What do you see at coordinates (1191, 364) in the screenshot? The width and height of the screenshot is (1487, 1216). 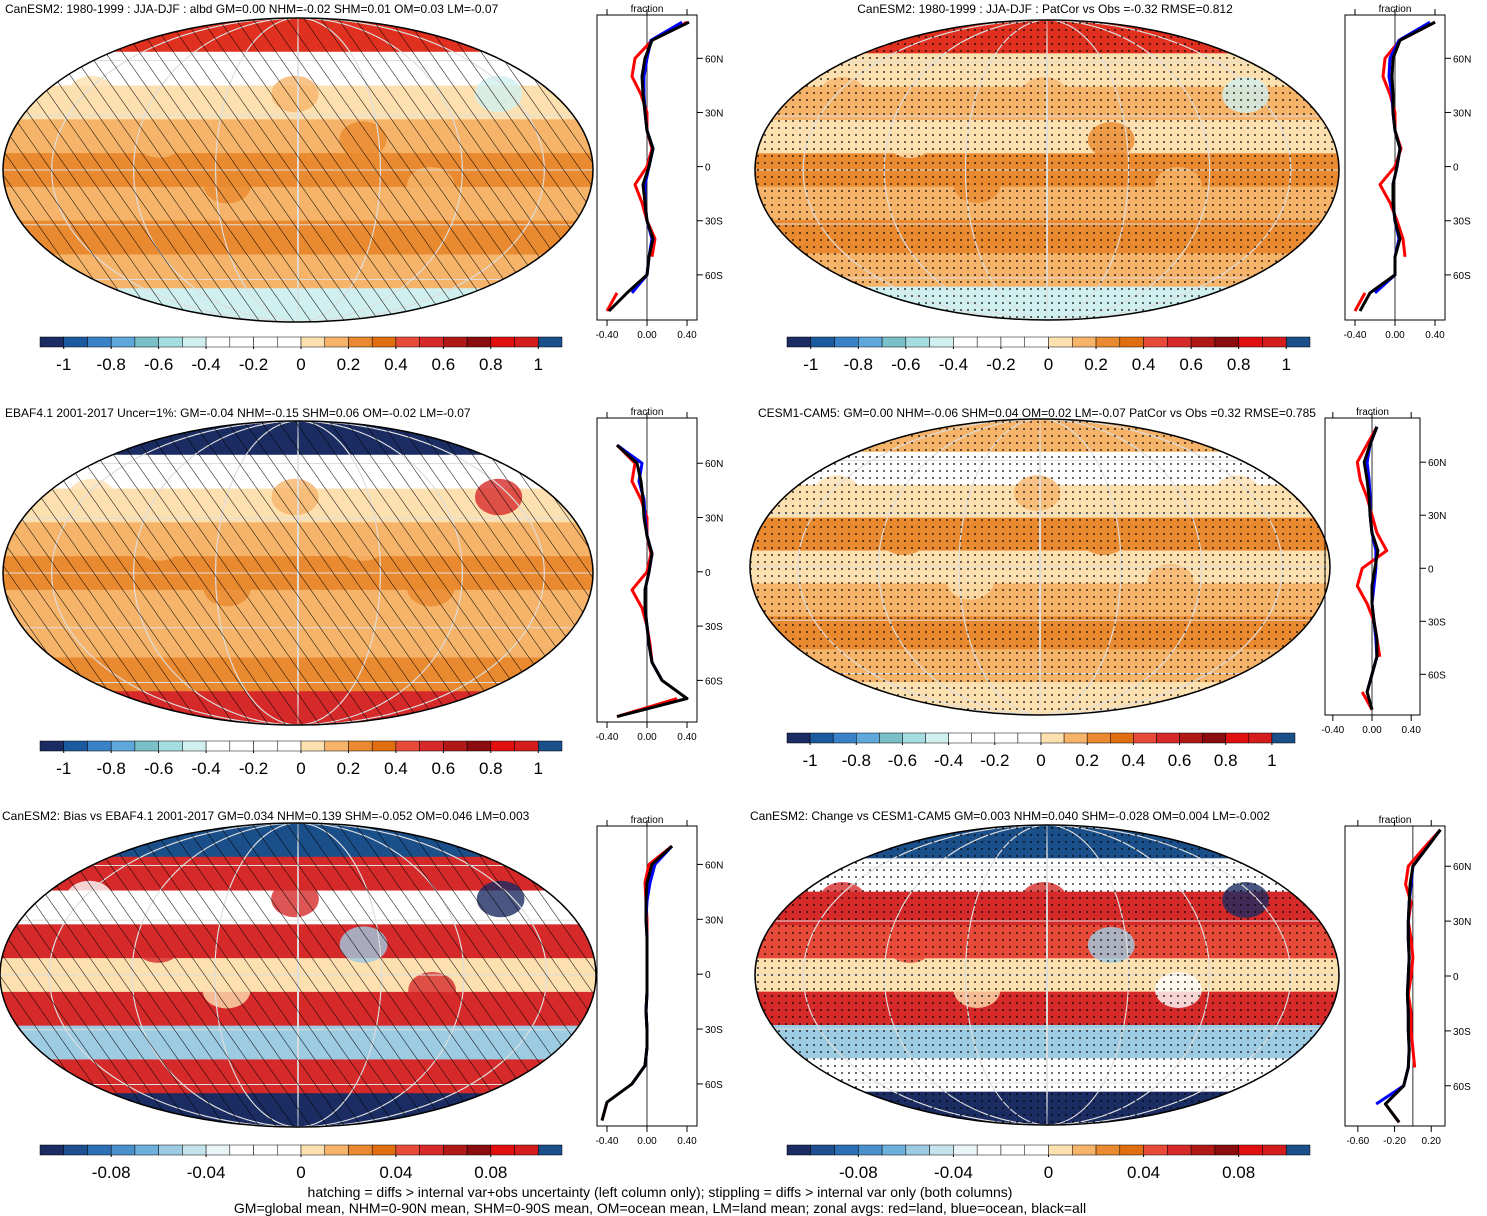 I see `colorbar-label: 0.6` at bounding box center [1191, 364].